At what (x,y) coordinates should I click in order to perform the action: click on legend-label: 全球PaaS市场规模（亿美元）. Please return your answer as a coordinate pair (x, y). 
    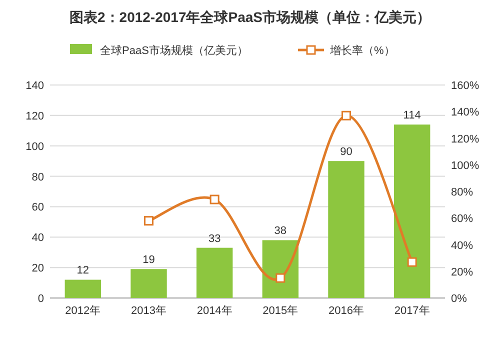
    Looking at the image, I should click on (174, 50).